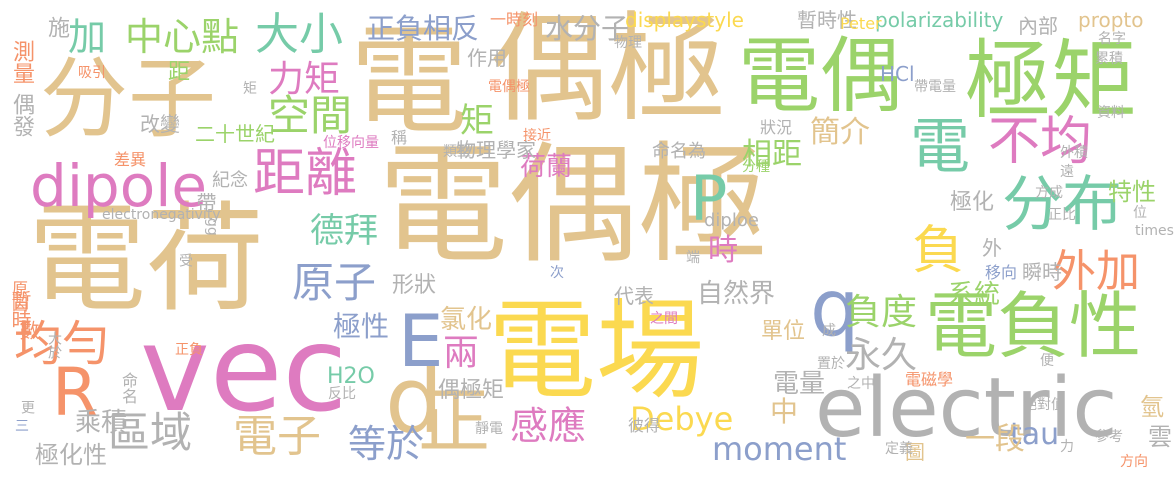 Image resolution: width=1175 pixels, height=482 pixels. Describe the element at coordinates (212, 227) in the screenshot. I see `word: gg` at that location.